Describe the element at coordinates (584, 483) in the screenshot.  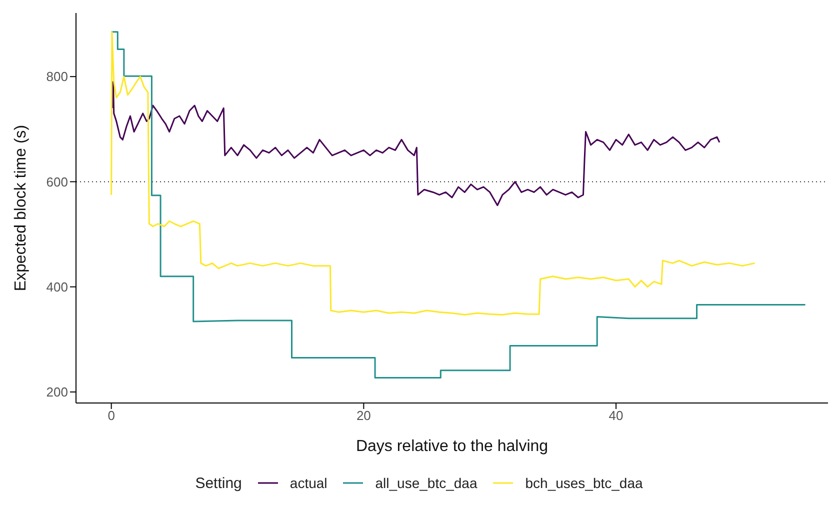
I see `legend-label: bch_uses_btc_daa` at that location.